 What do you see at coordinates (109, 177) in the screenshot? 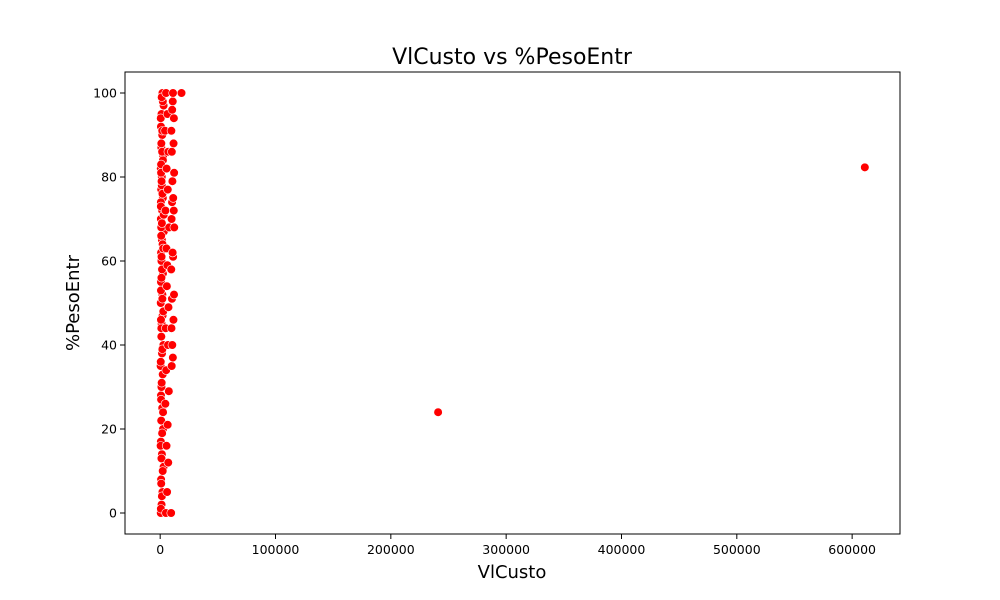
I see `y-tick-label: 80` at bounding box center [109, 177].